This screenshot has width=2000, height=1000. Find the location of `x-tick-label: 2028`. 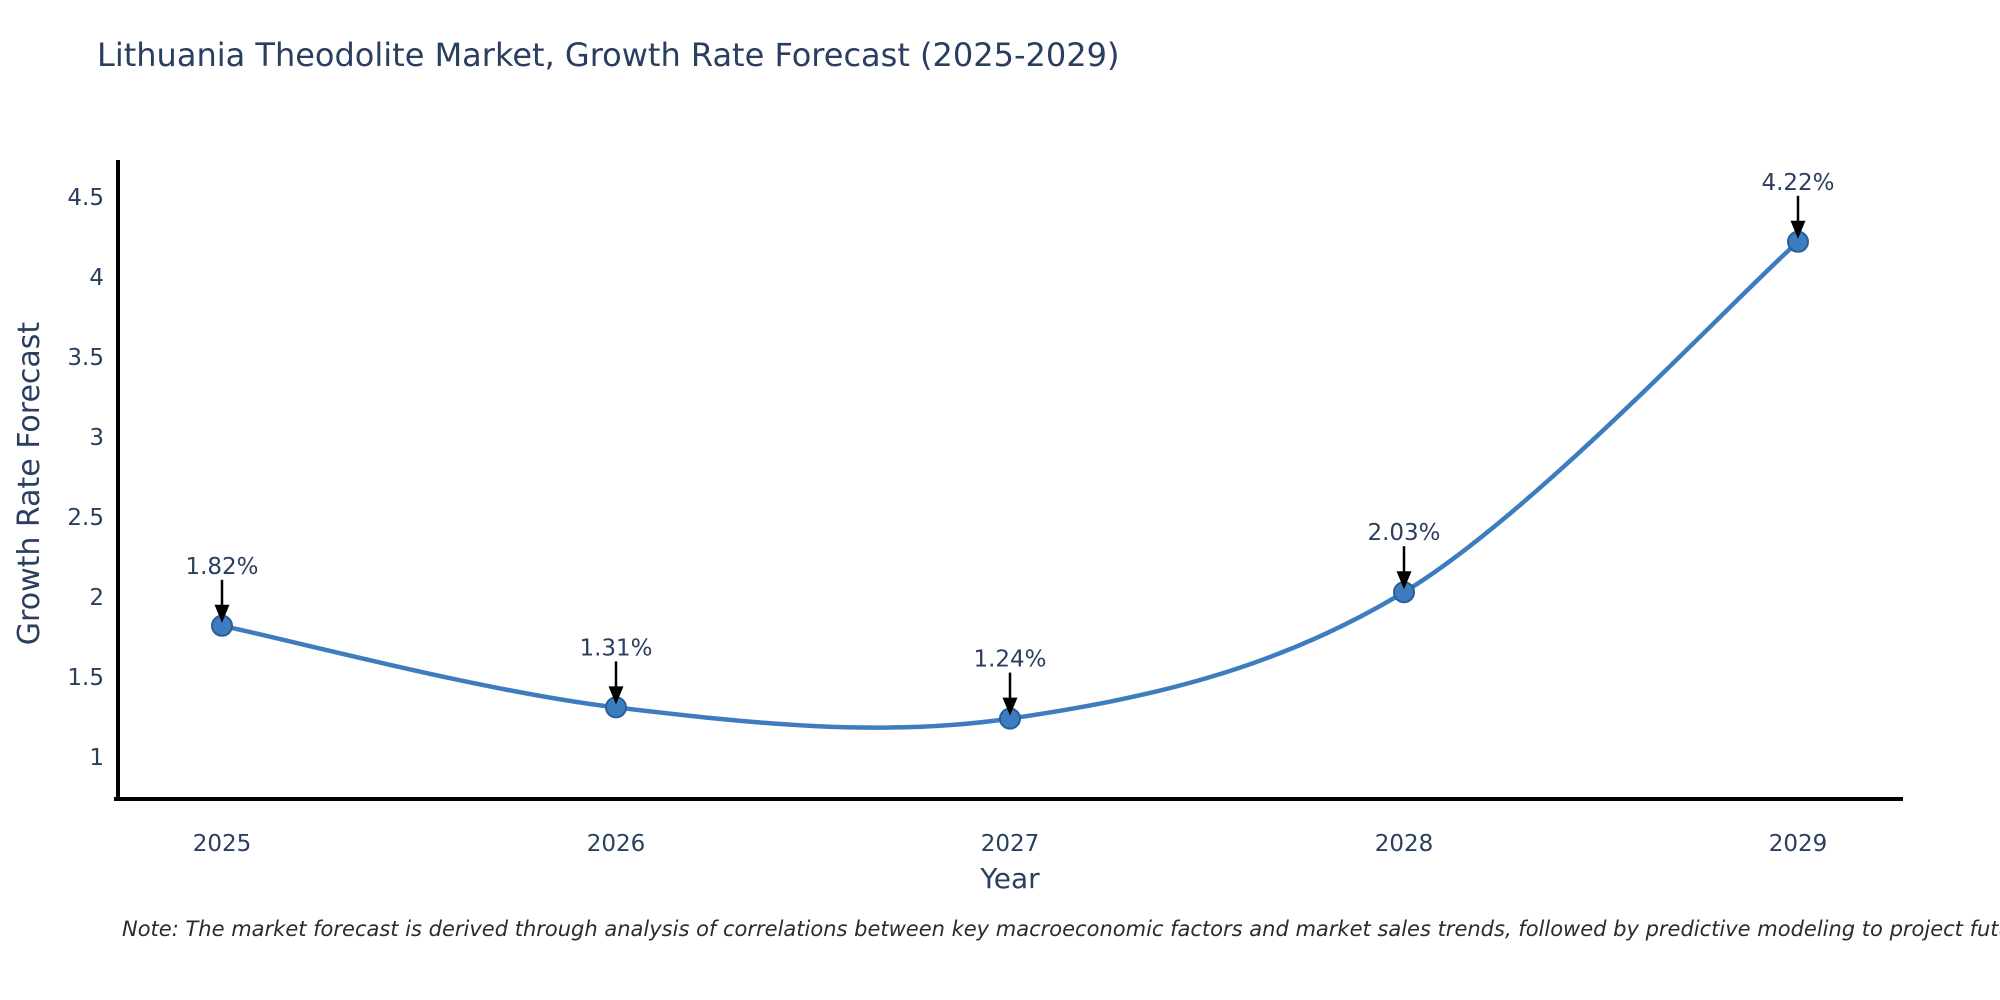

x-tick-label: 2028 is located at coordinates (1404, 844).